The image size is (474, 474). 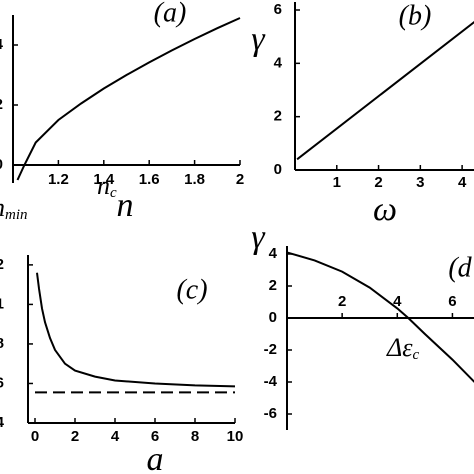 What do you see at coordinates (35, 436) in the screenshot?
I see `x-tick-label: 0` at bounding box center [35, 436].